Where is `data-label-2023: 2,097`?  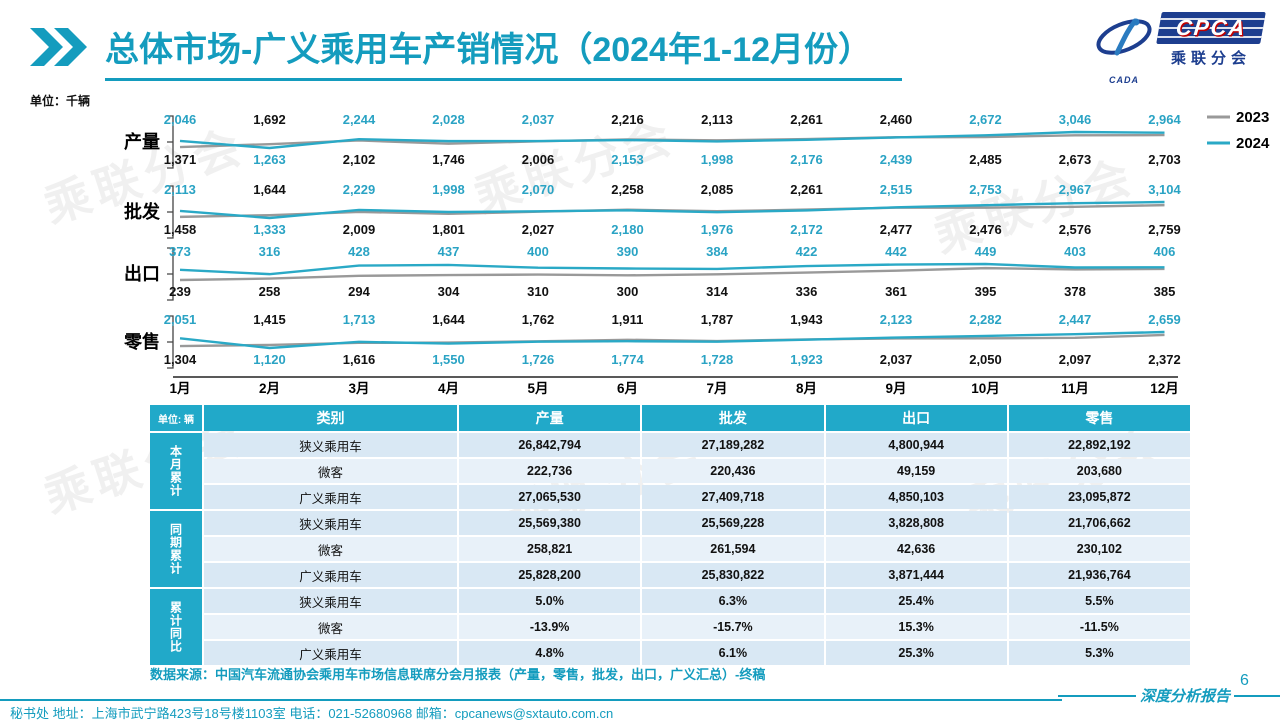 data-label-2023: 2,097 is located at coordinates (1075, 359).